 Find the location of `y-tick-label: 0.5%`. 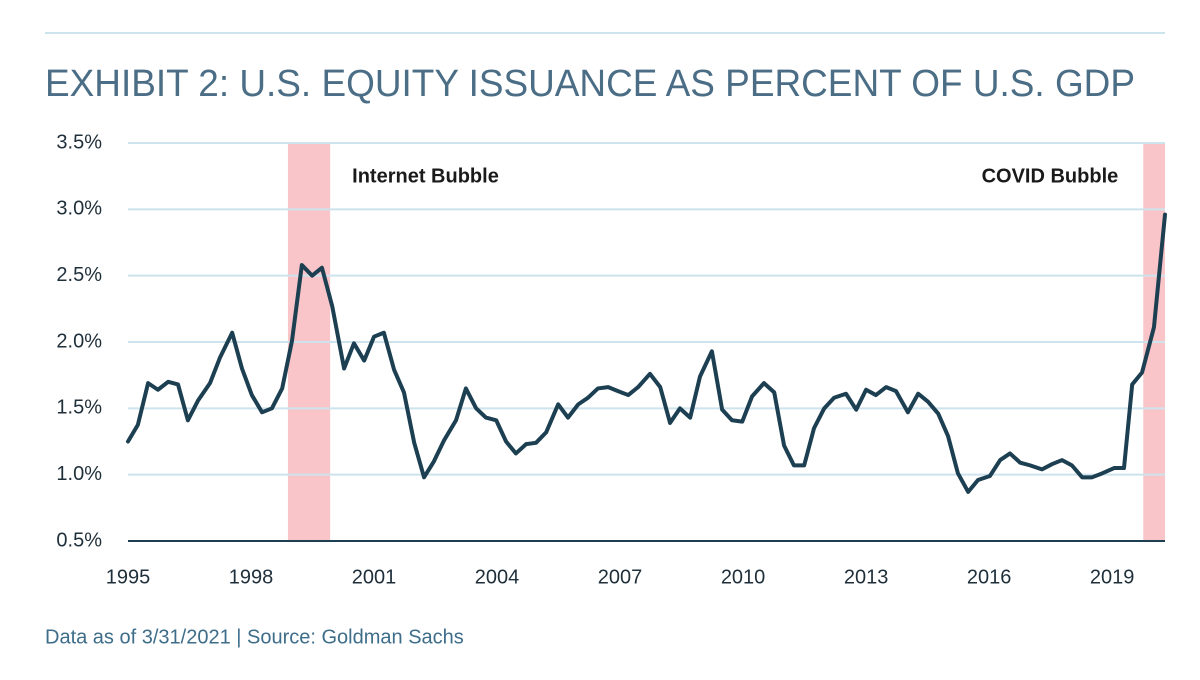

y-tick-label: 0.5% is located at coordinates (79, 540).